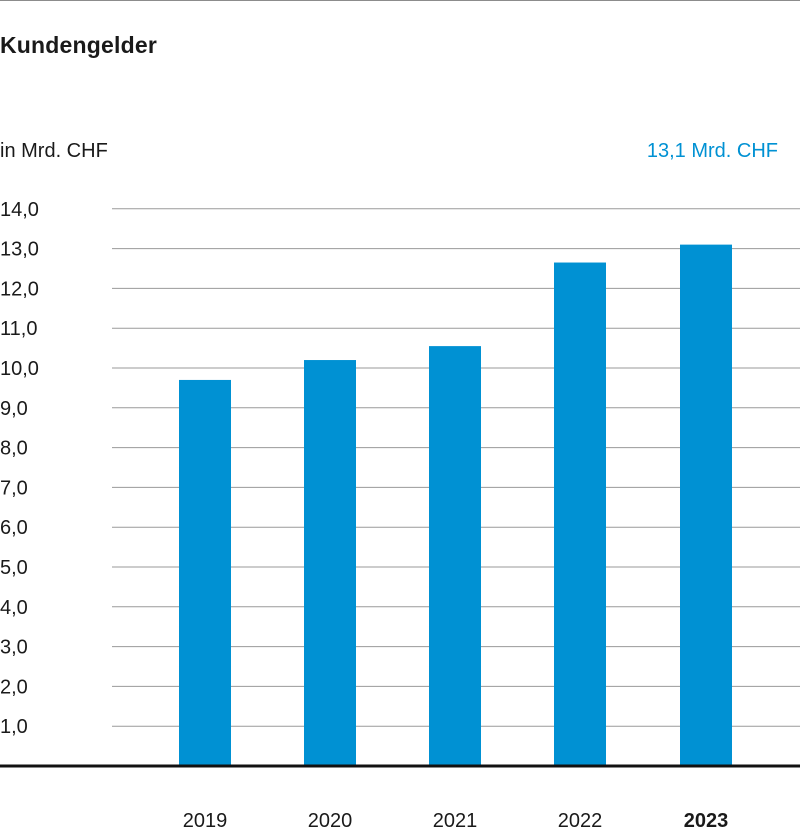  What do you see at coordinates (706, 821) in the screenshot?
I see `x-tick-label: 2023` at bounding box center [706, 821].